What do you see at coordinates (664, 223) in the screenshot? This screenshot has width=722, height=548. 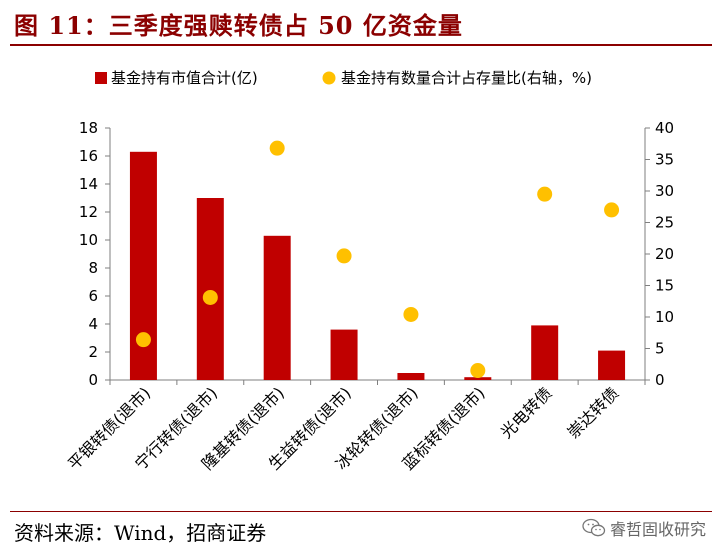 I see `right-tick-label: 25` at bounding box center [664, 223].